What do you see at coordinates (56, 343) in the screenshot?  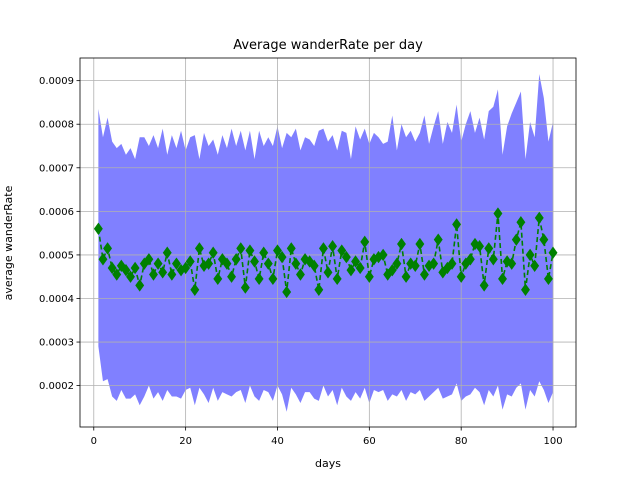 I see `y-tick-label: 0.0003` at bounding box center [56, 343].